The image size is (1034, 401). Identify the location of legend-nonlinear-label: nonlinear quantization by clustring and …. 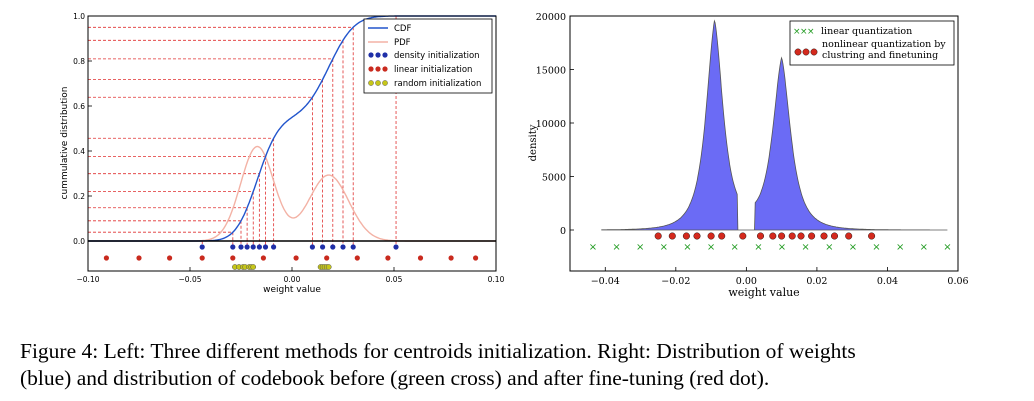
(885, 50).